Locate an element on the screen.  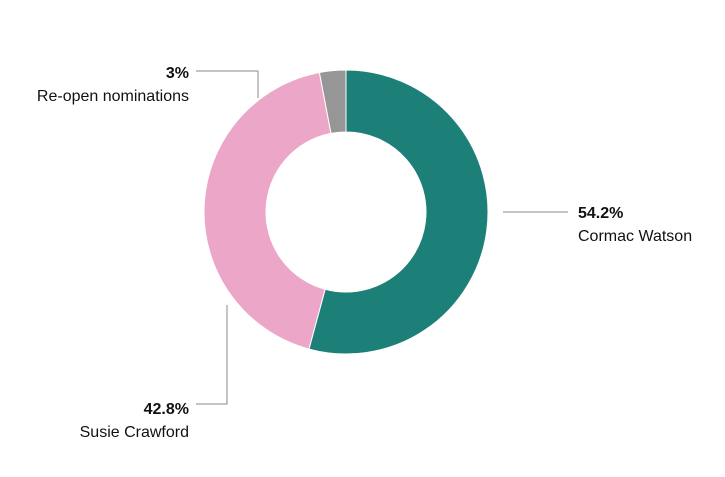
slice-cormac-watson is located at coordinates (398, 212).